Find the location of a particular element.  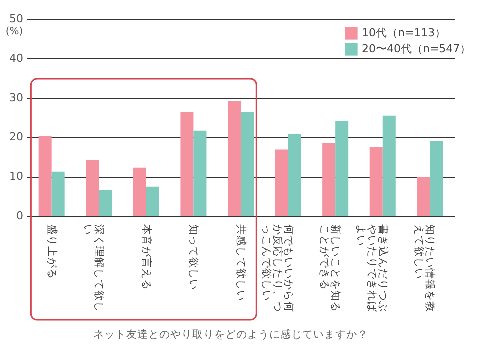

y-tick-label: 0 is located at coordinates (20, 216).